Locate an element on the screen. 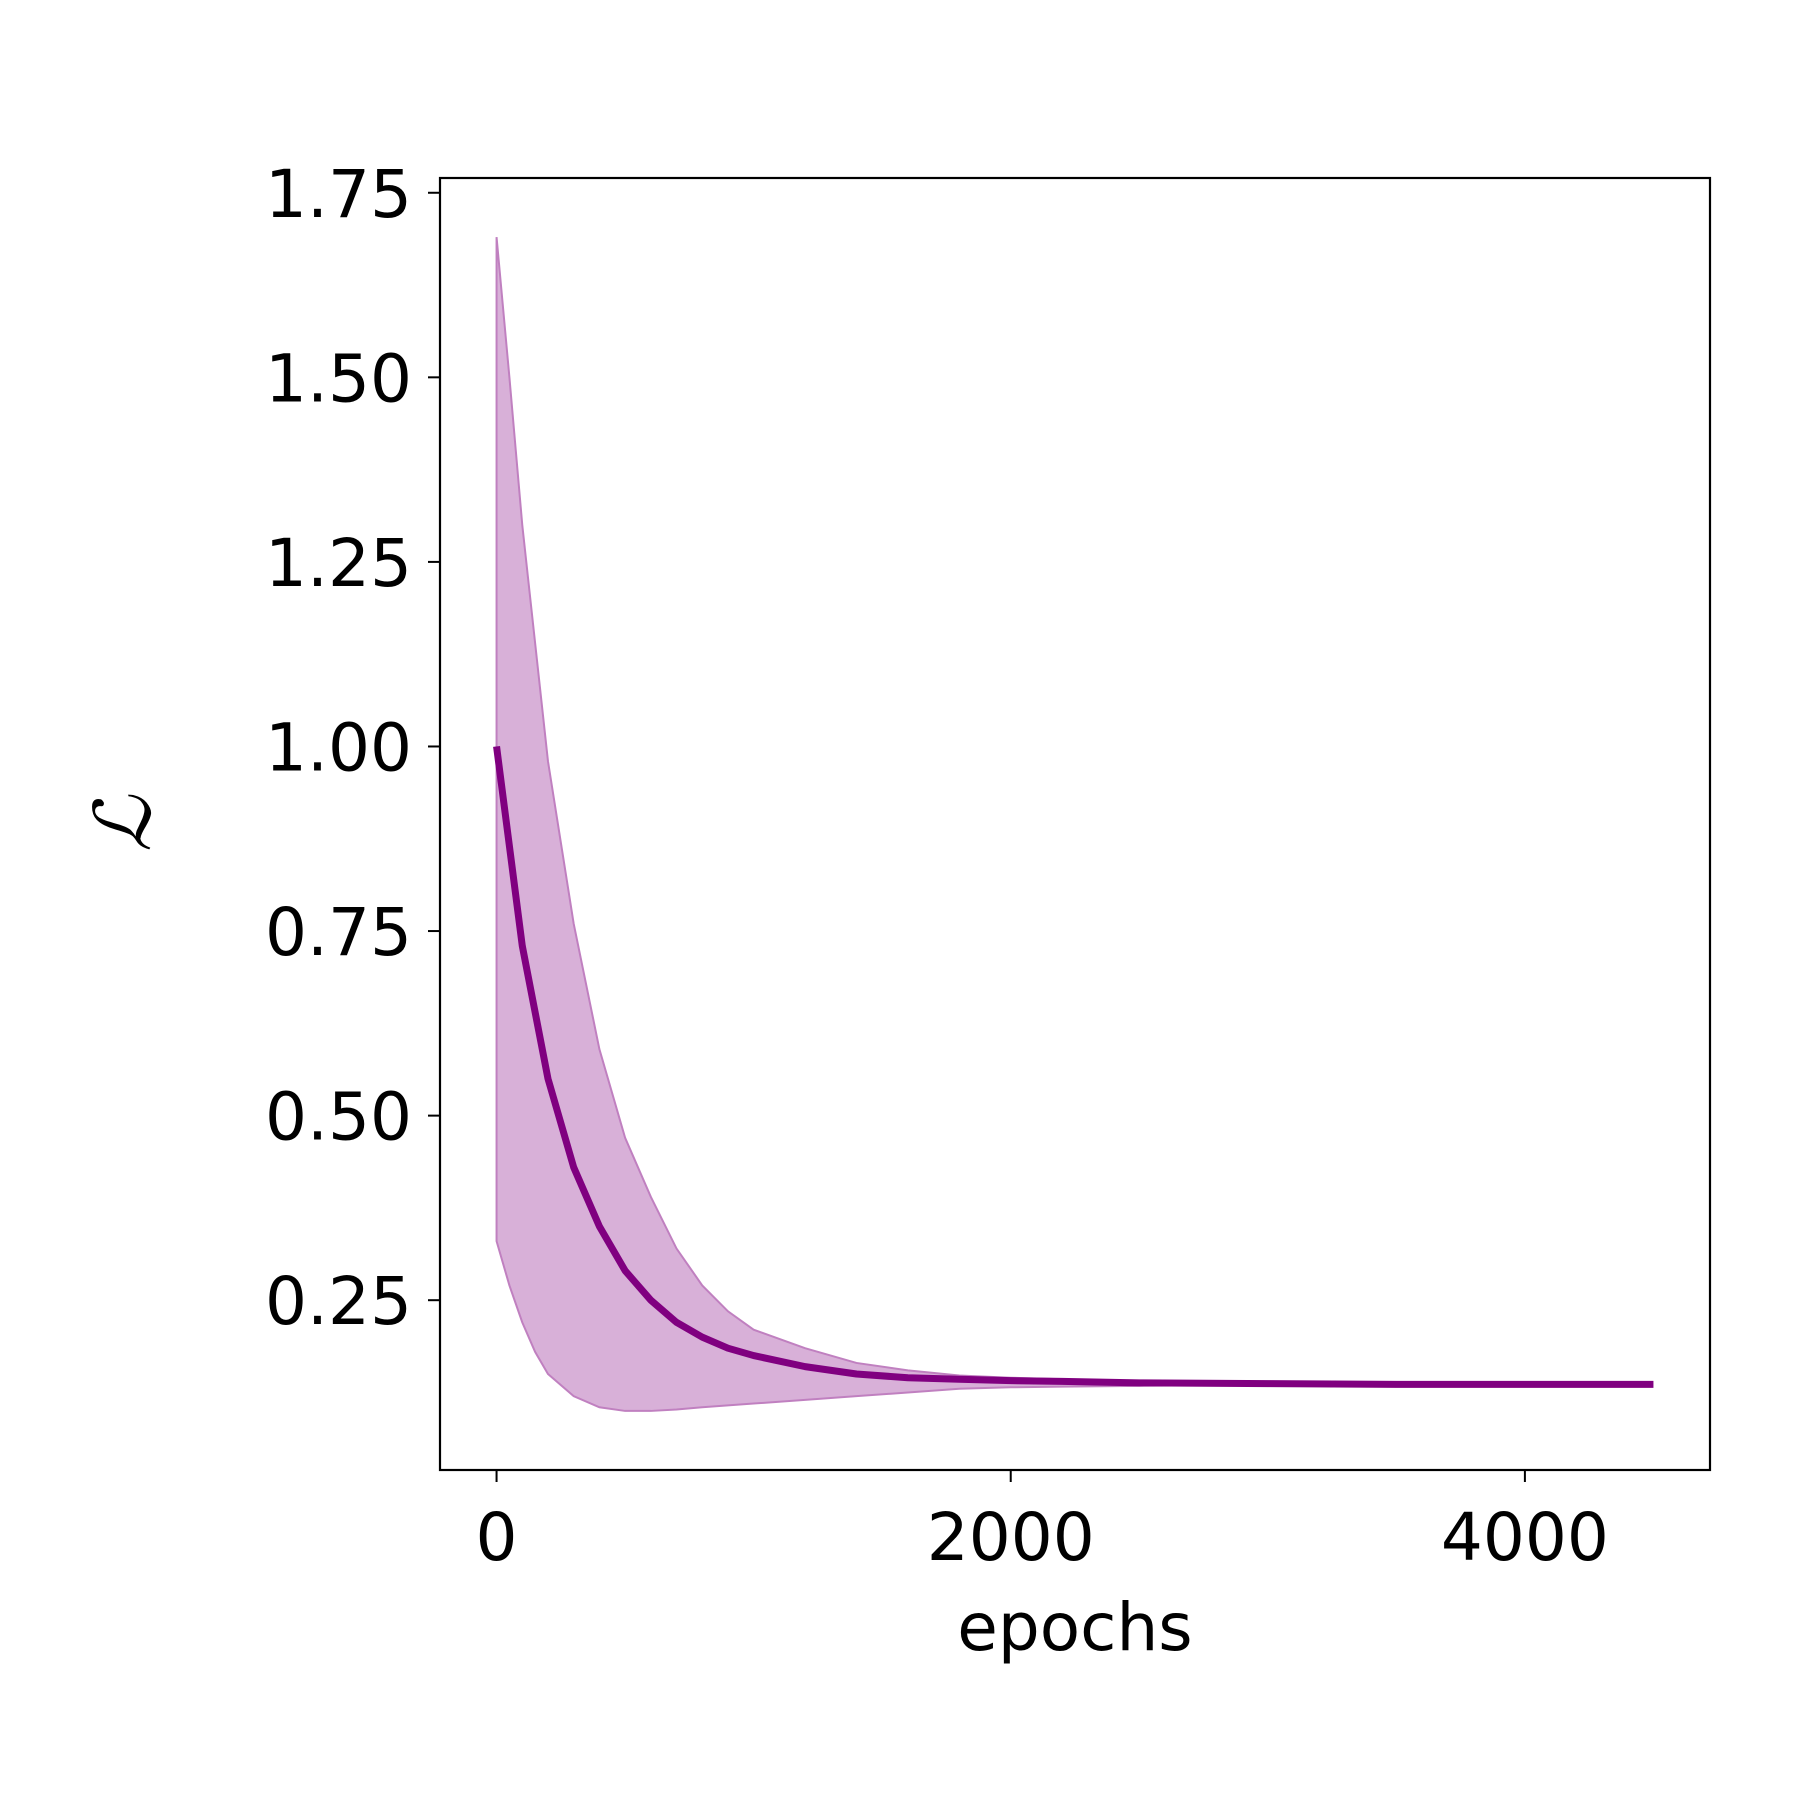  y-tick-label: 1.00 is located at coordinates (338, 747).